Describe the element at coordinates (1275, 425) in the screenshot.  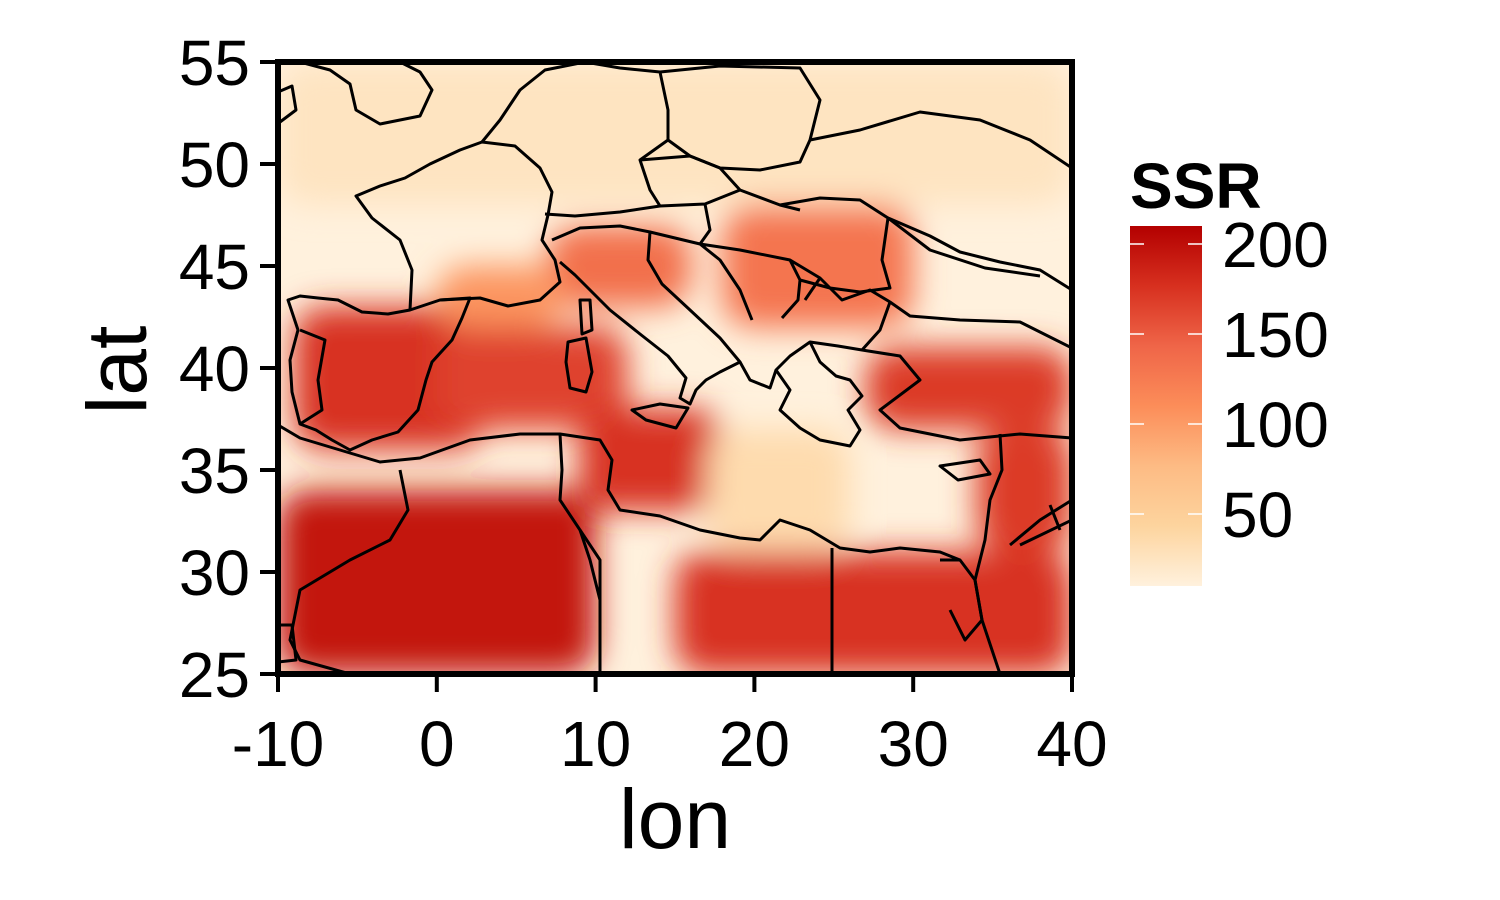
I see `colorbar-tick-label: 100` at that location.